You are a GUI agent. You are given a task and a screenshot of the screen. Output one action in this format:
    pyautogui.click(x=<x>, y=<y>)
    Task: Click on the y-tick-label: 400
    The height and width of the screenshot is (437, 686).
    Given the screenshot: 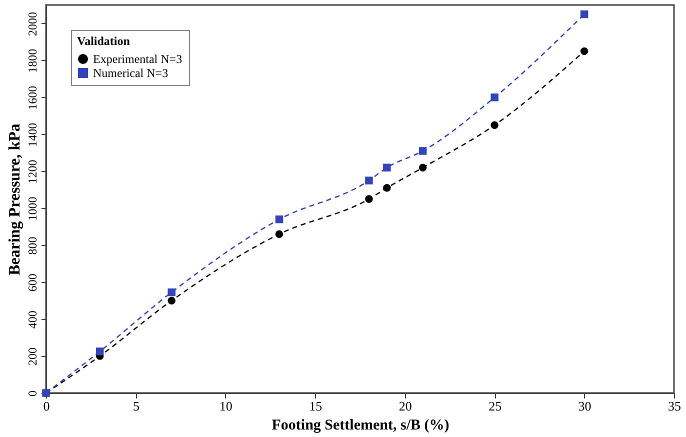 What is the action you would take?
    pyautogui.click(x=33, y=319)
    